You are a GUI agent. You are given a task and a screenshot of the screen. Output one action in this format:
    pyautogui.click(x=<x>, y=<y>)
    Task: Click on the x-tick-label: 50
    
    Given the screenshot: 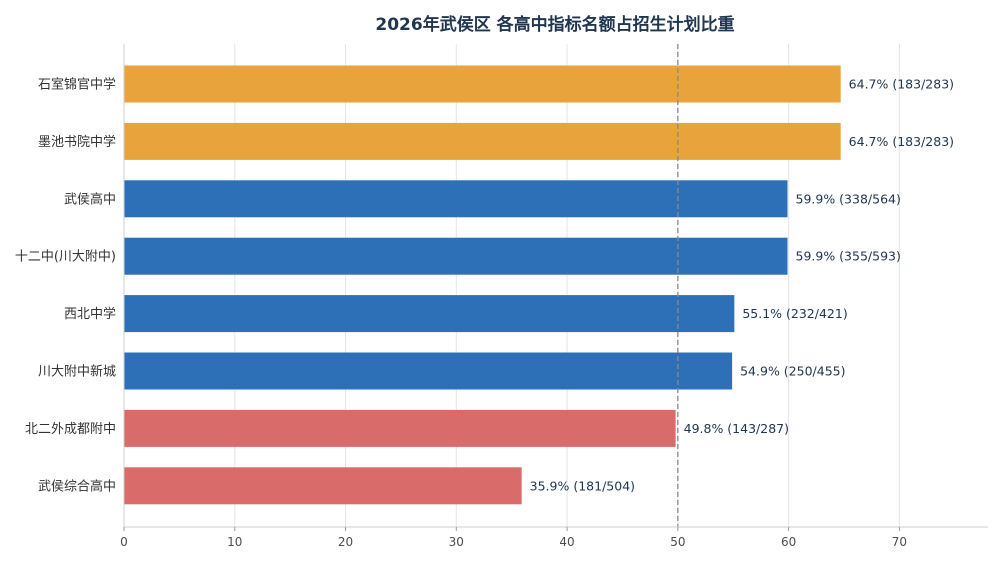 What is the action you would take?
    pyautogui.click(x=677, y=542)
    